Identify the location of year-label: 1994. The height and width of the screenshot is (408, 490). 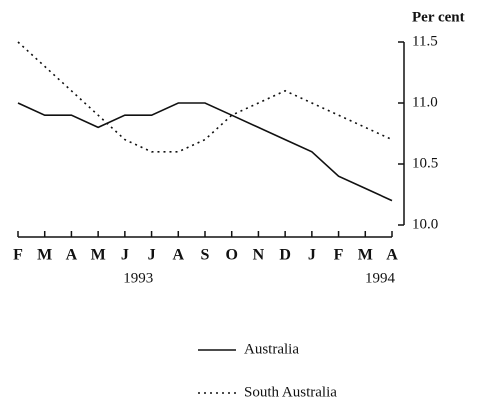
(380, 278).